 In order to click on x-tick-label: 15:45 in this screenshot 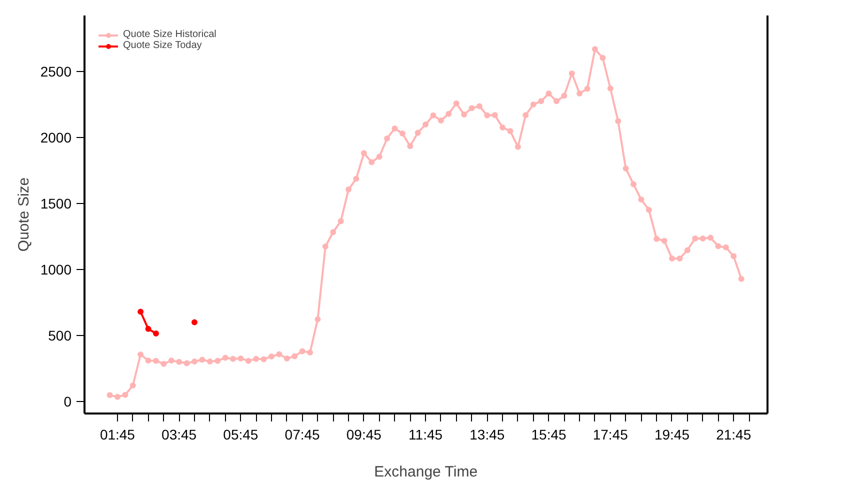, I will do `click(548, 434)`.